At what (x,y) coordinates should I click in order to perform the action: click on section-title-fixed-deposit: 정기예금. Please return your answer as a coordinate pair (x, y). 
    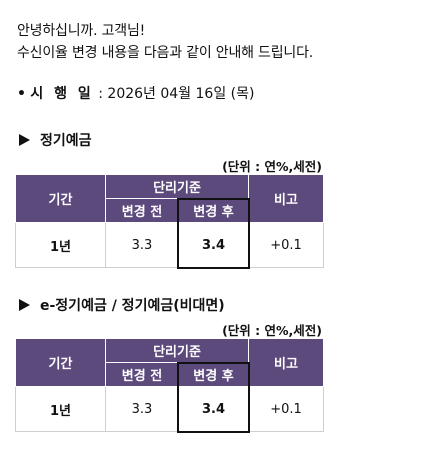
    Looking at the image, I should click on (55, 140).